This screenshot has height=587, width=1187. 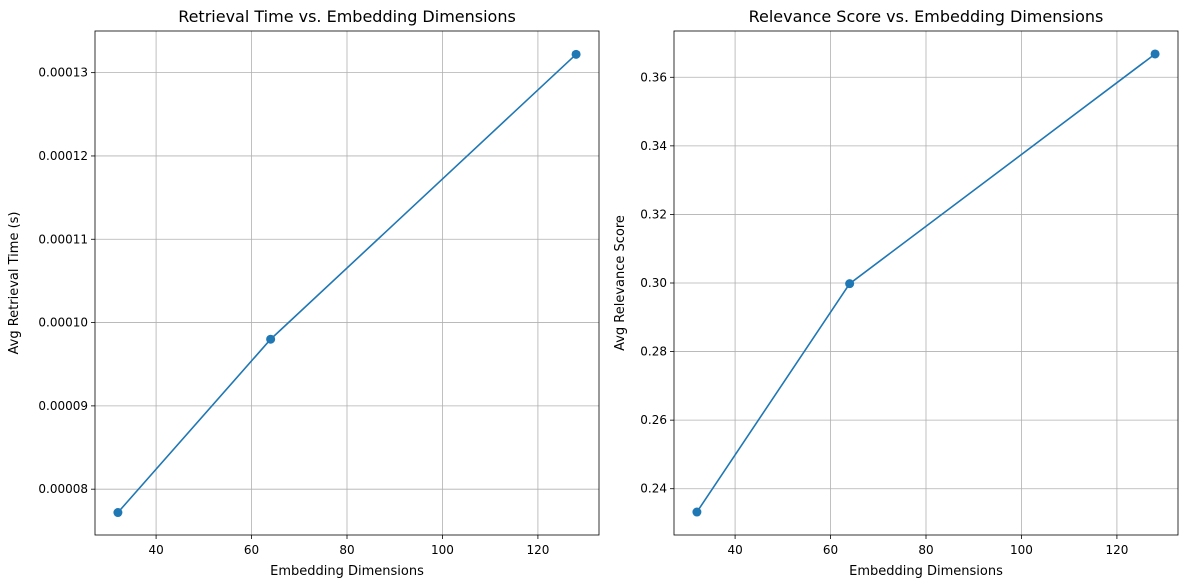 What do you see at coordinates (63, 156) in the screenshot?
I see `y-tick-label: 0.00012` at bounding box center [63, 156].